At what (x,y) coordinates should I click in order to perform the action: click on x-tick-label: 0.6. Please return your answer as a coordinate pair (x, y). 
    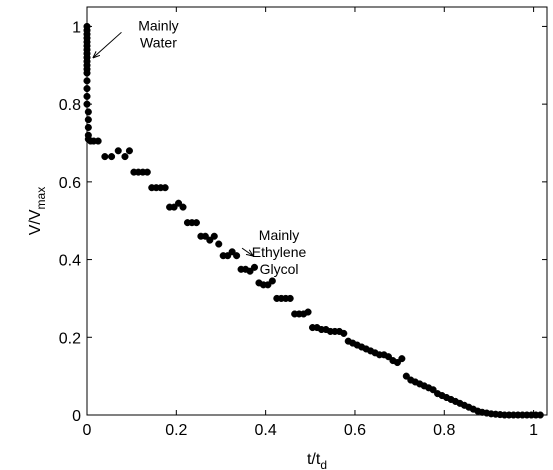
    Looking at the image, I should click on (355, 430).